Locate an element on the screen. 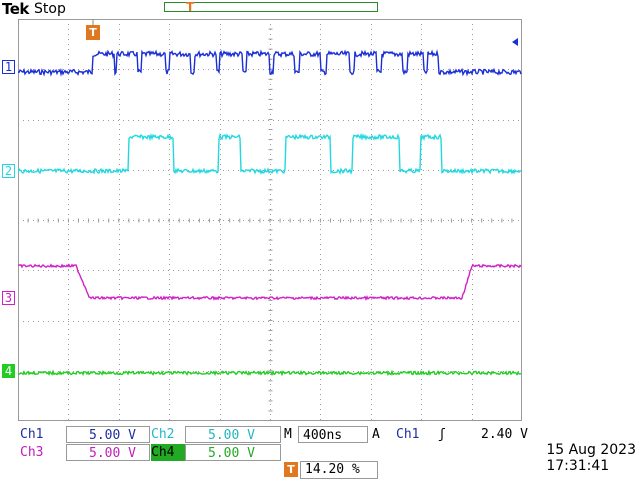 The image size is (640, 480). ch2-trace is located at coordinates (270, 154).